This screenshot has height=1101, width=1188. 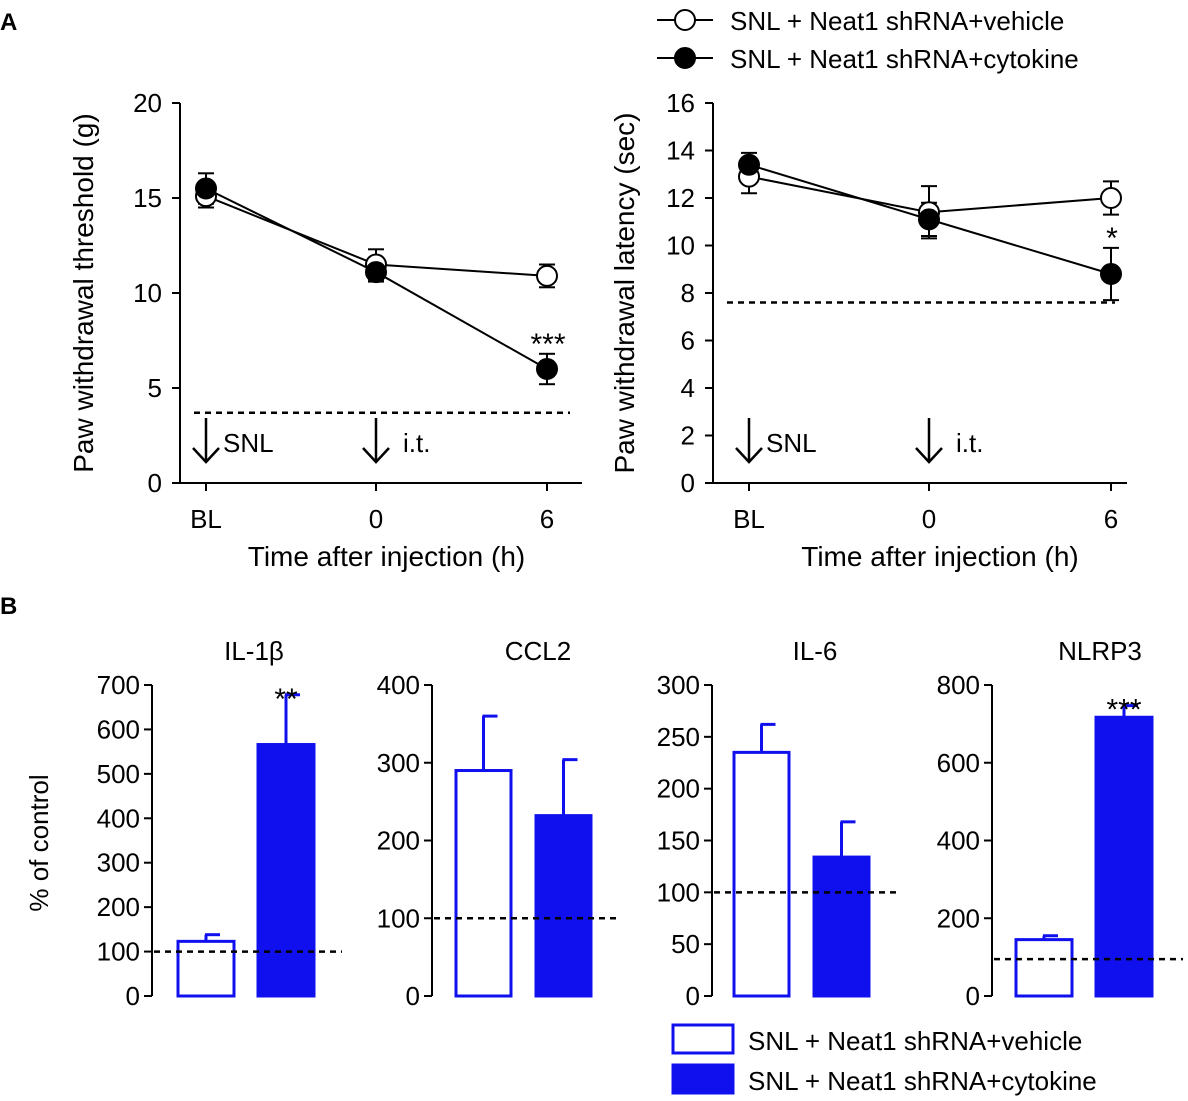 What do you see at coordinates (904, 59) in the screenshot?
I see `legend-top-cytokine-label: SNL + Neat1 shRNA+cytokine` at bounding box center [904, 59].